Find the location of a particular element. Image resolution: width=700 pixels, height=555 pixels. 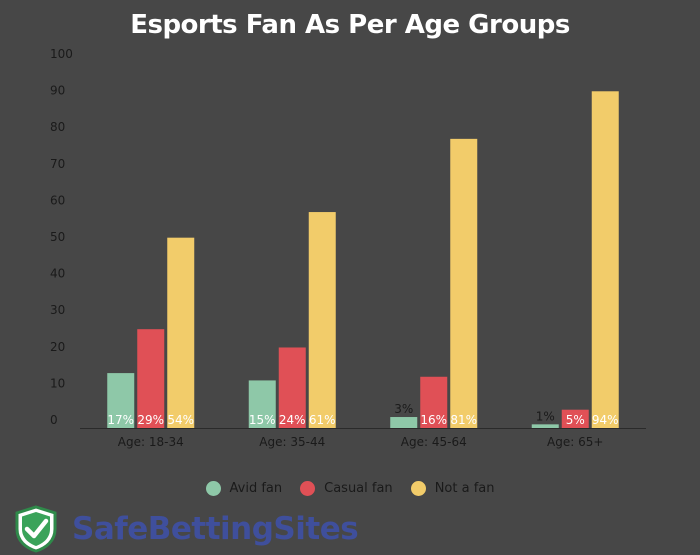

data-label: 17% is located at coordinates (120, 420).